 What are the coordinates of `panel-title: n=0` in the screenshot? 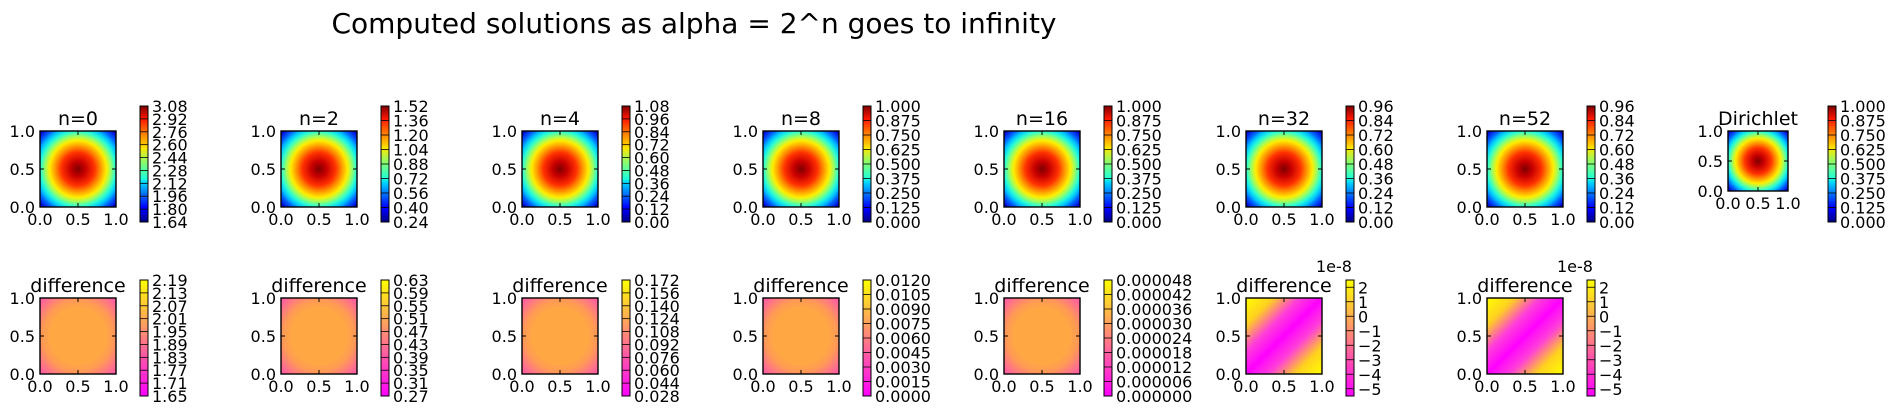 It's located at (78, 119).